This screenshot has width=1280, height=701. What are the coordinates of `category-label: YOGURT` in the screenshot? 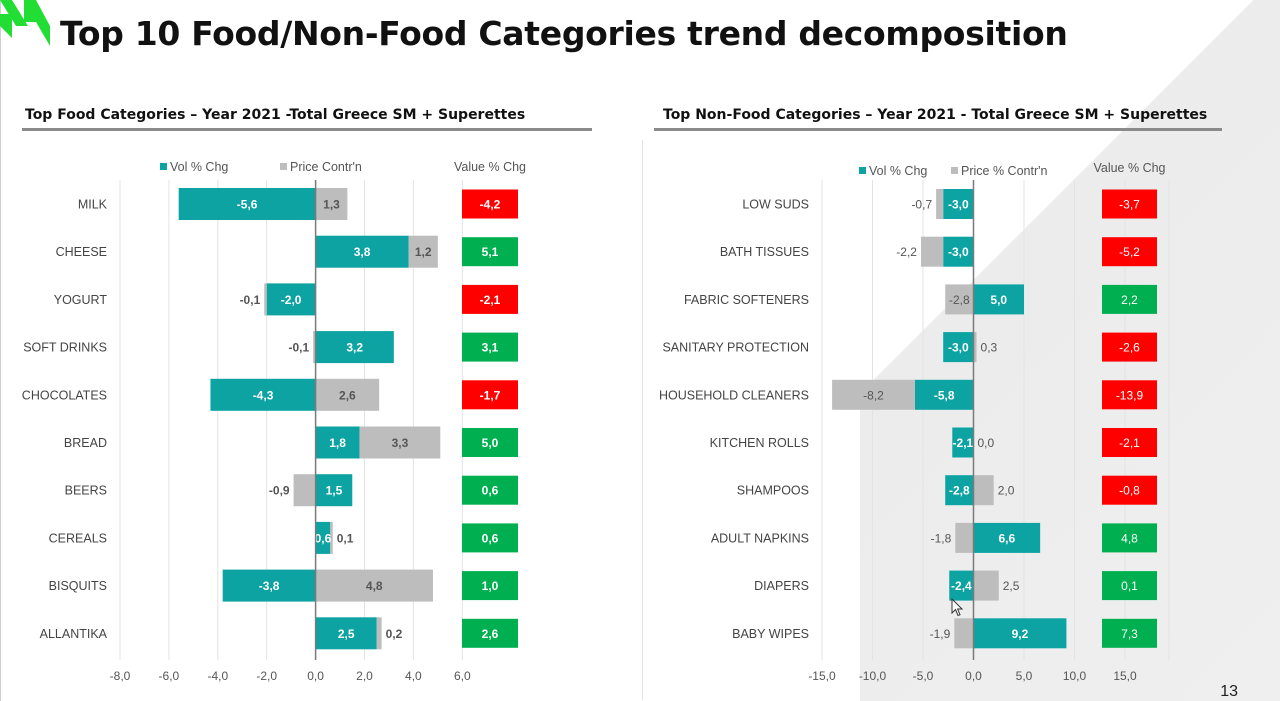 It's located at (81, 300).